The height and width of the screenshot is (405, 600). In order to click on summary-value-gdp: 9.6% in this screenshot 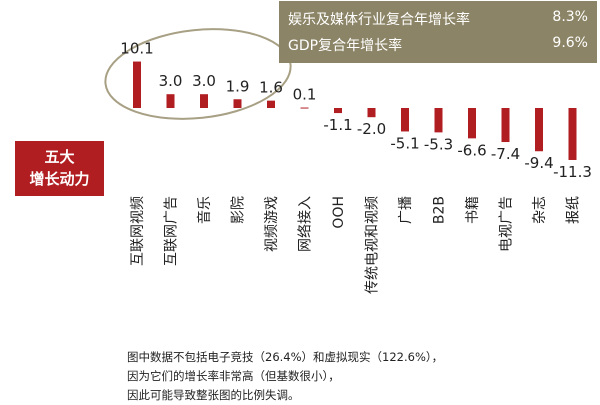, I will do `click(570, 43)`.